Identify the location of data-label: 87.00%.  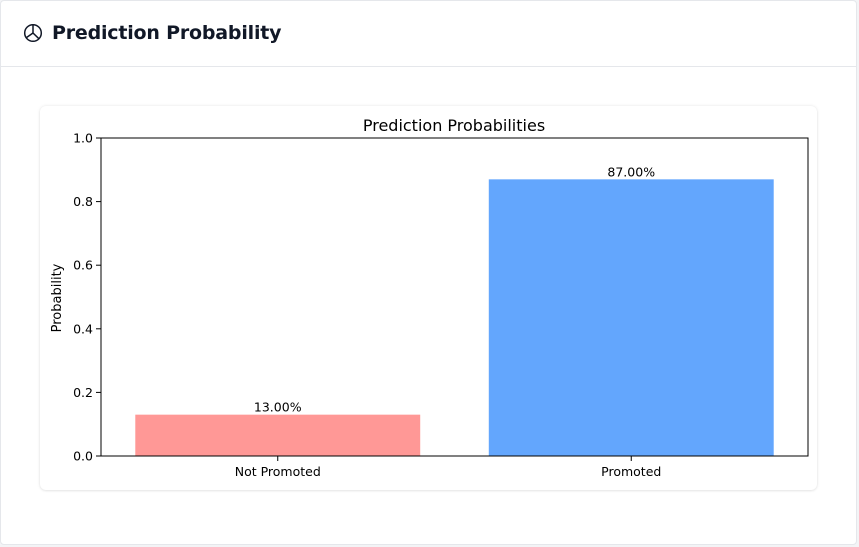
(631, 171).